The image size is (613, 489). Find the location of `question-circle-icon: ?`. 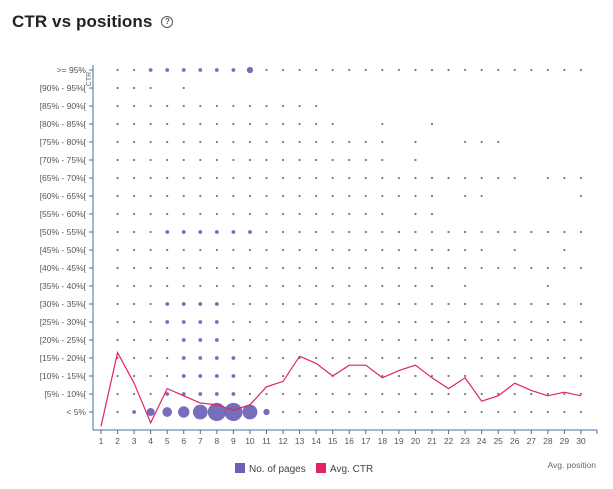

question-circle-icon: ? is located at coordinates (167, 22).